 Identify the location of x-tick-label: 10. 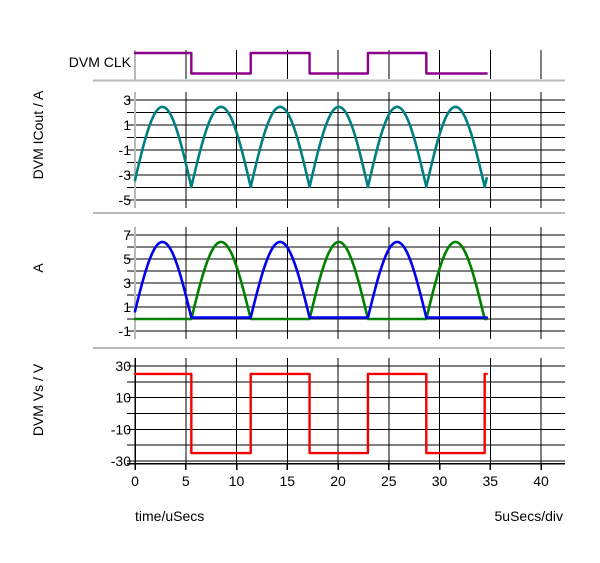
(237, 481).